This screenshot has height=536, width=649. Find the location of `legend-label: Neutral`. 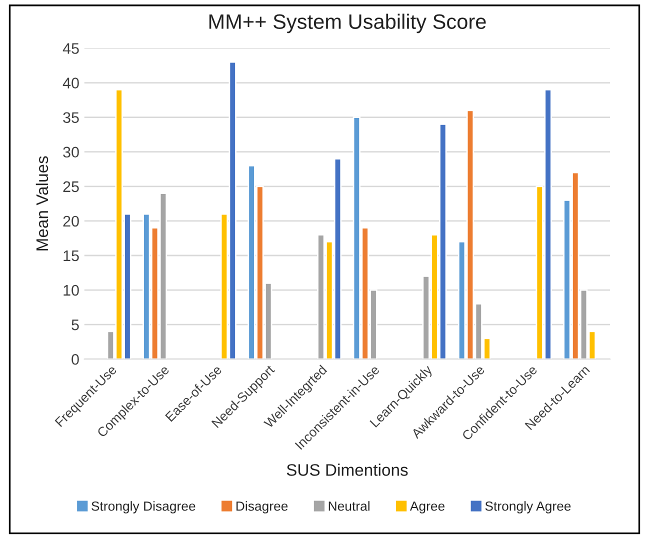

legend-label: Neutral is located at coordinates (349, 506).